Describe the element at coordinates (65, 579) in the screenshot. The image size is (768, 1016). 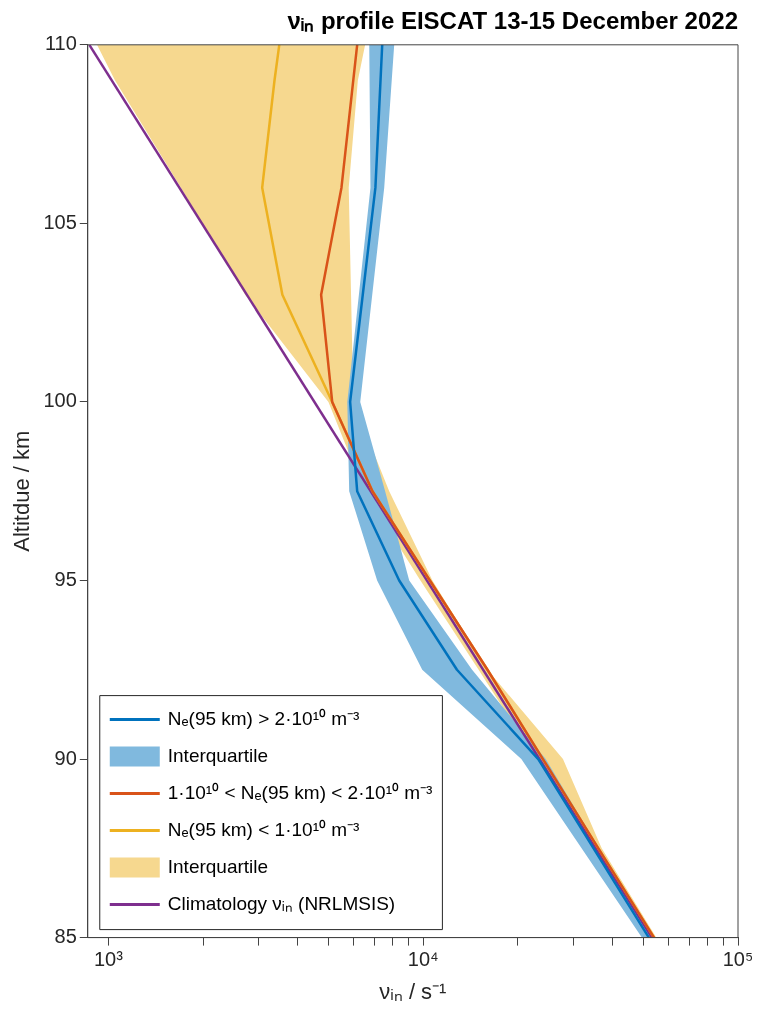
I see `y-tick-label: 95` at that location.